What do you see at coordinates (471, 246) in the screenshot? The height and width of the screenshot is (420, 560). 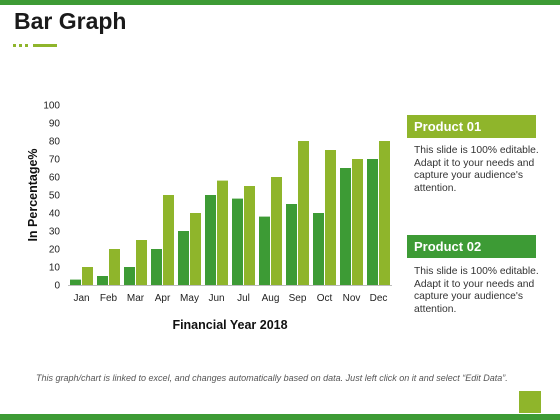 I see `legend-product-02-label: Product 02` at bounding box center [471, 246].